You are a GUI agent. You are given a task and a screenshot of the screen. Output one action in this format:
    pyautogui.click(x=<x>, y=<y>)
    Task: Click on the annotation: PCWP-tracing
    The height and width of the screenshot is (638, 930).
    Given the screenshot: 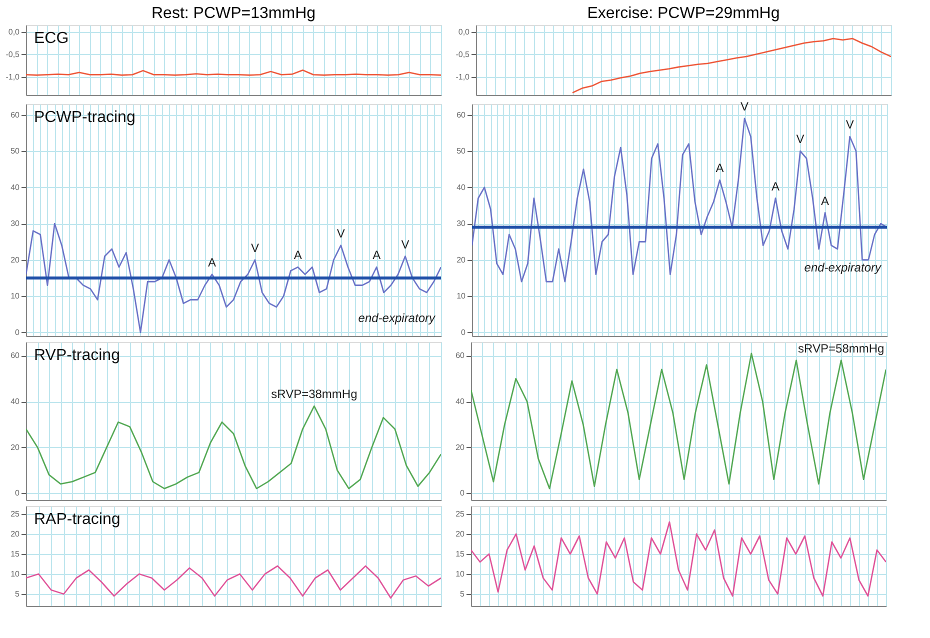 What is the action you would take?
    pyautogui.click(x=85, y=117)
    